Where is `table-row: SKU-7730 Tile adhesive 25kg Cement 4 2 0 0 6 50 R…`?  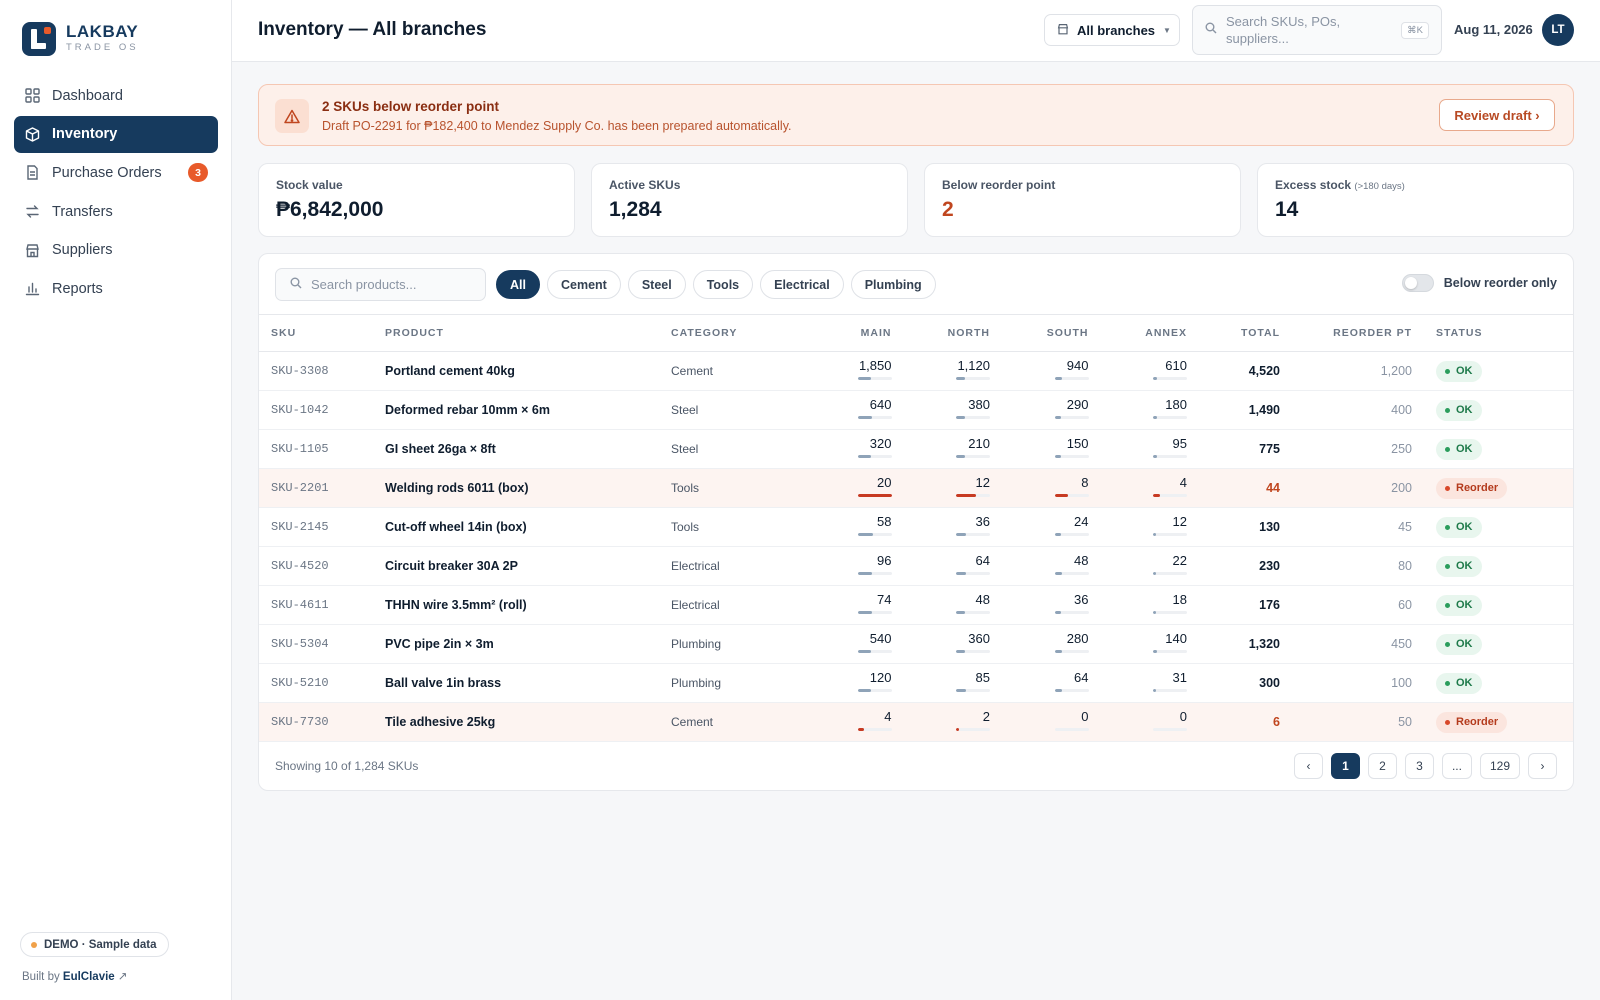
table-row: SKU-7730 Tile adhesive 25kg Cement 4 2 0 0 6 50 R… is located at coordinates (916, 722).